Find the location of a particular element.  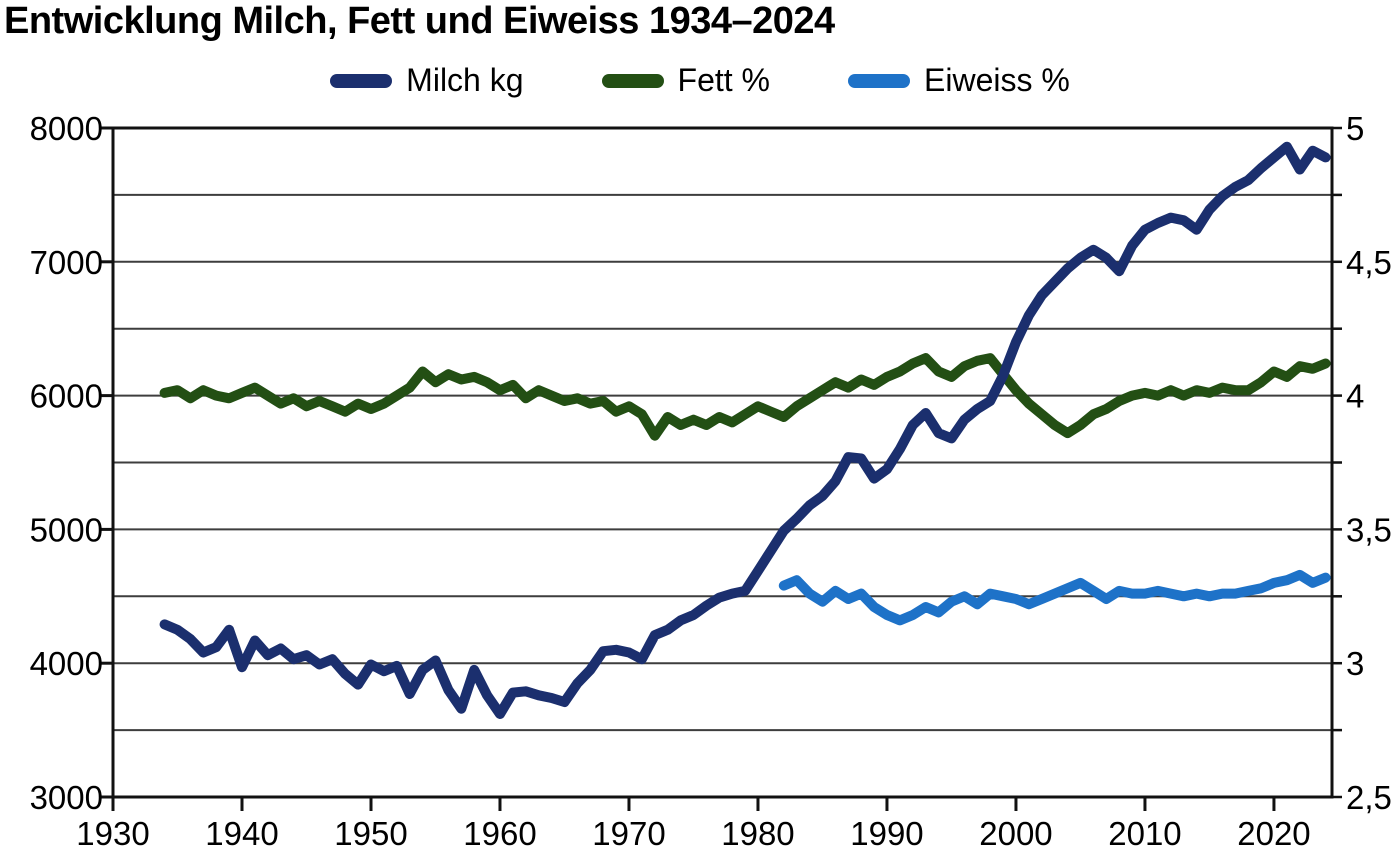

x-axis-label: 2000 is located at coordinates (1015, 833).